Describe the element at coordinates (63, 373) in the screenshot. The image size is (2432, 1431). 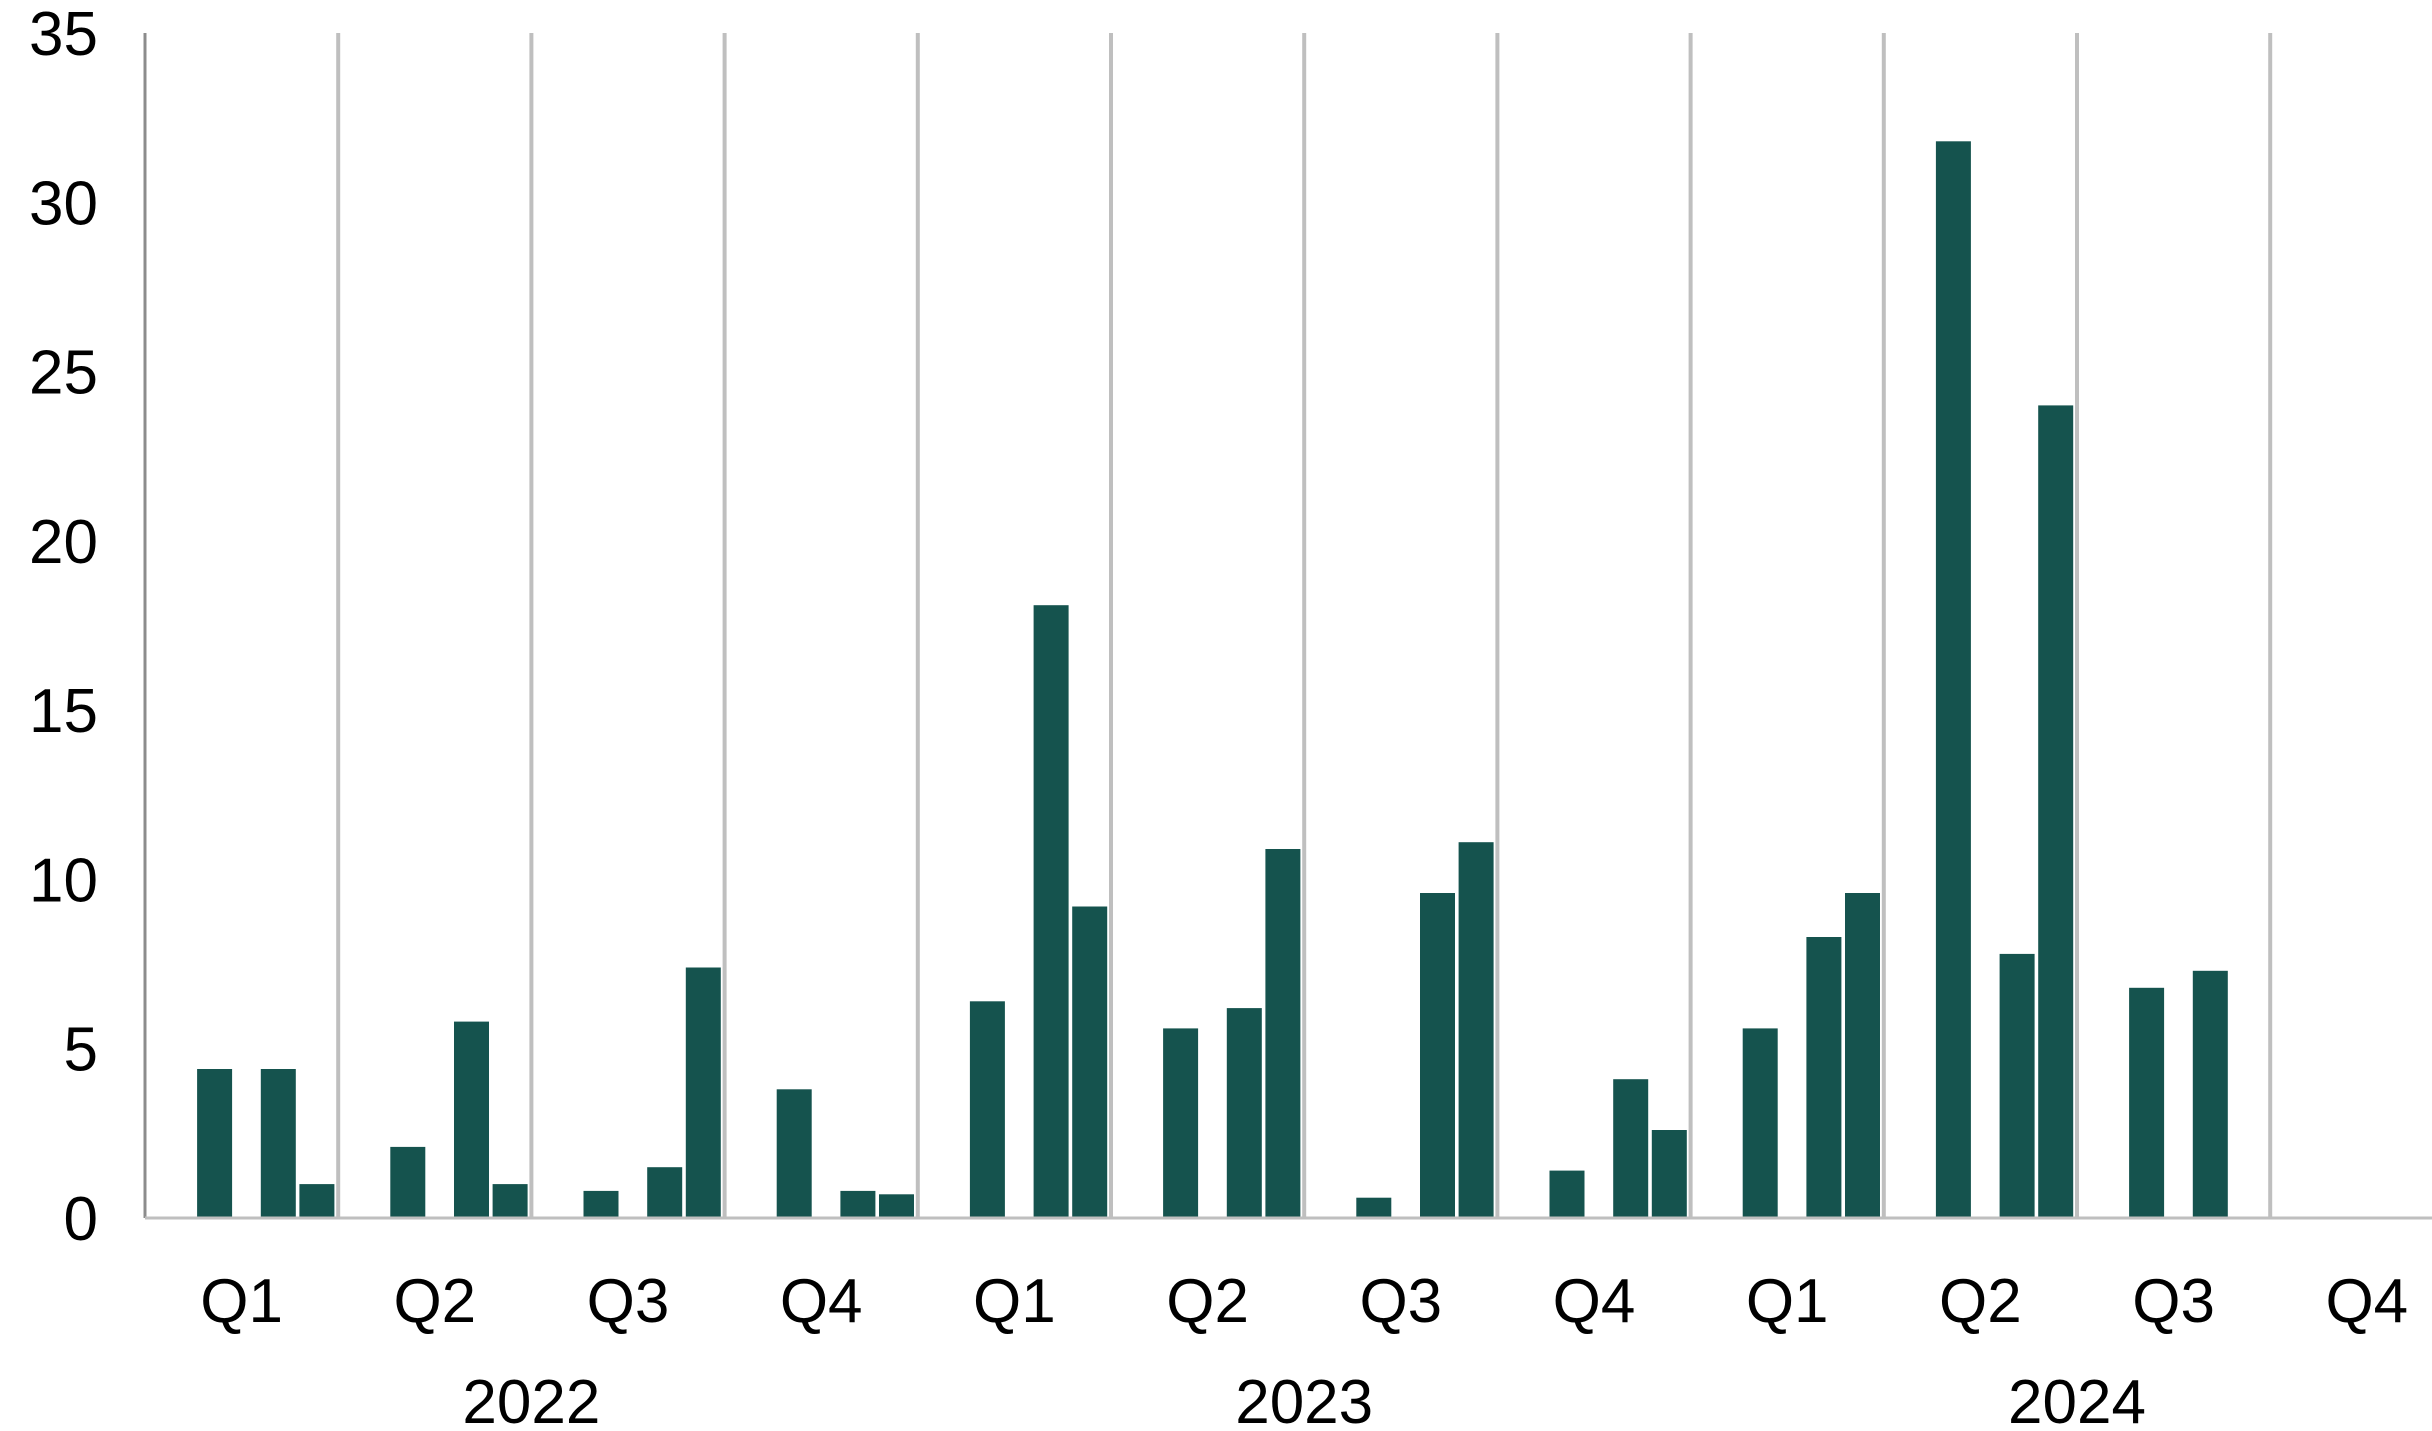
I see `y-tick-label-25: 25` at that location.